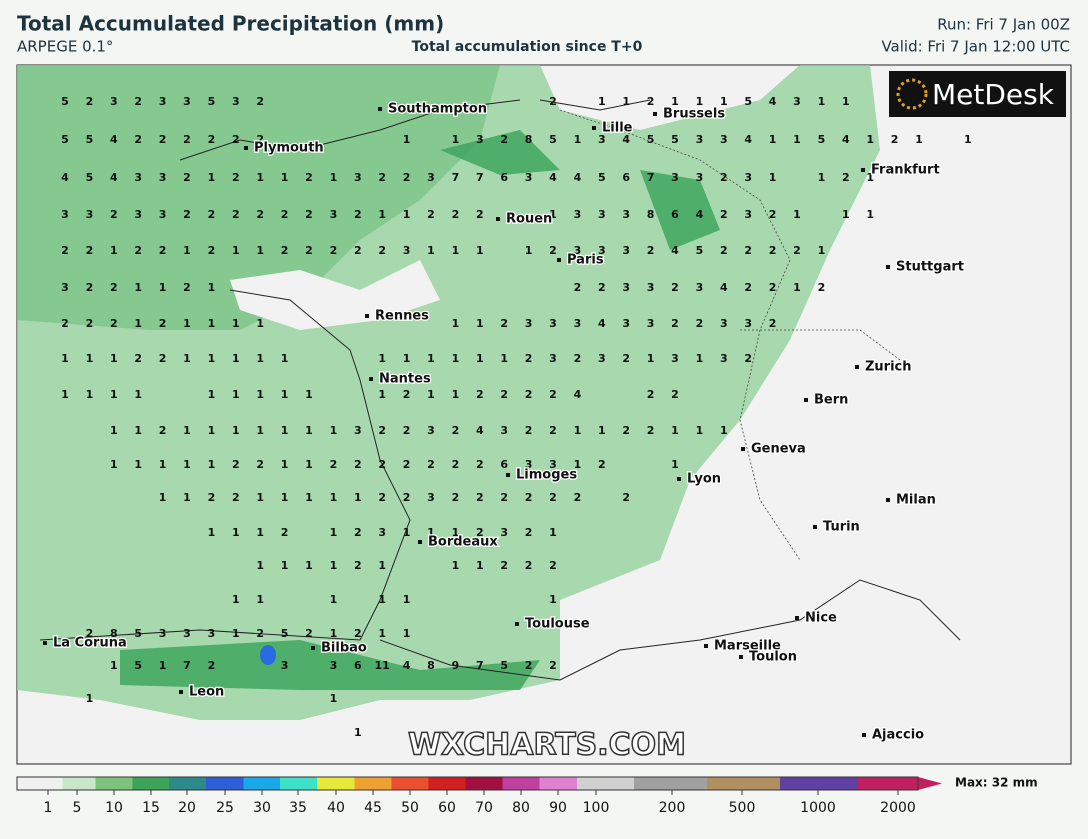  I want to click on title: Total Accumulated Precipitation (mm), so click(230, 24).